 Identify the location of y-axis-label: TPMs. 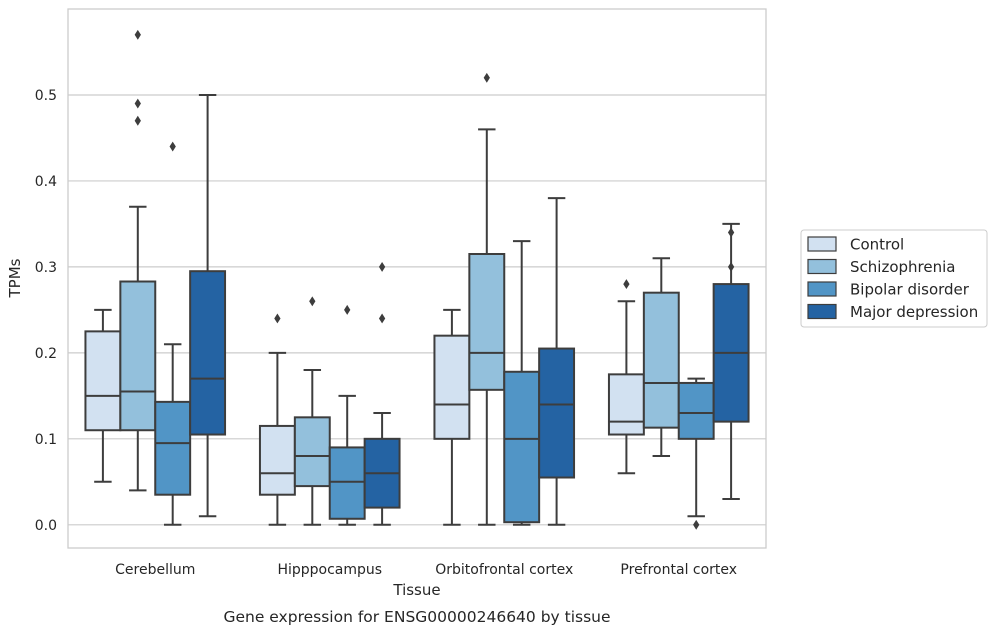
(15, 278).